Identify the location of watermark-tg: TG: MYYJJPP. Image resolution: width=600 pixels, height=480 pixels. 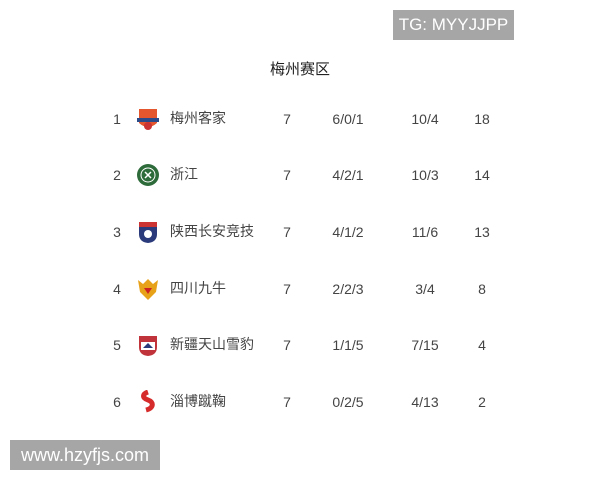
(453, 25).